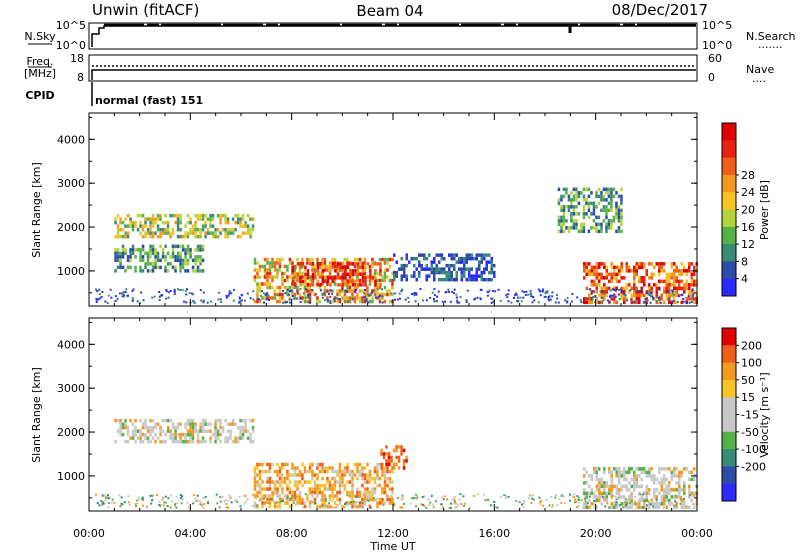  I want to click on date-title: 08/Dec/2017, so click(660, 10).